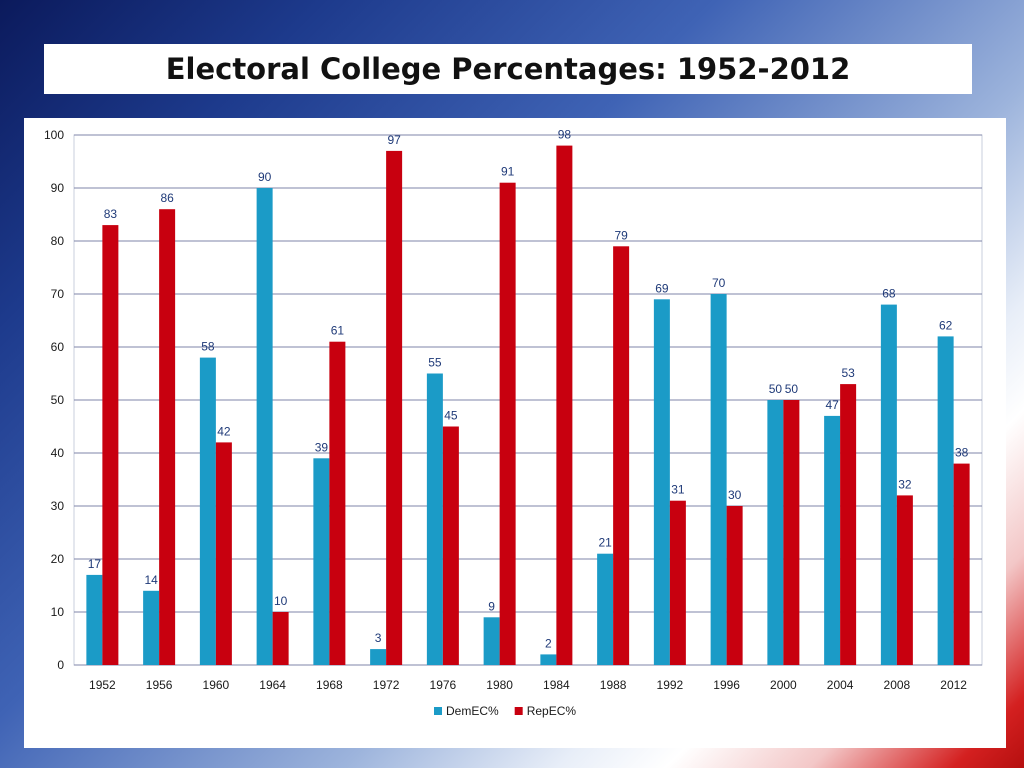  Describe the element at coordinates (58, 506) in the screenshot. I see `y-tick-label: 30` at that location.